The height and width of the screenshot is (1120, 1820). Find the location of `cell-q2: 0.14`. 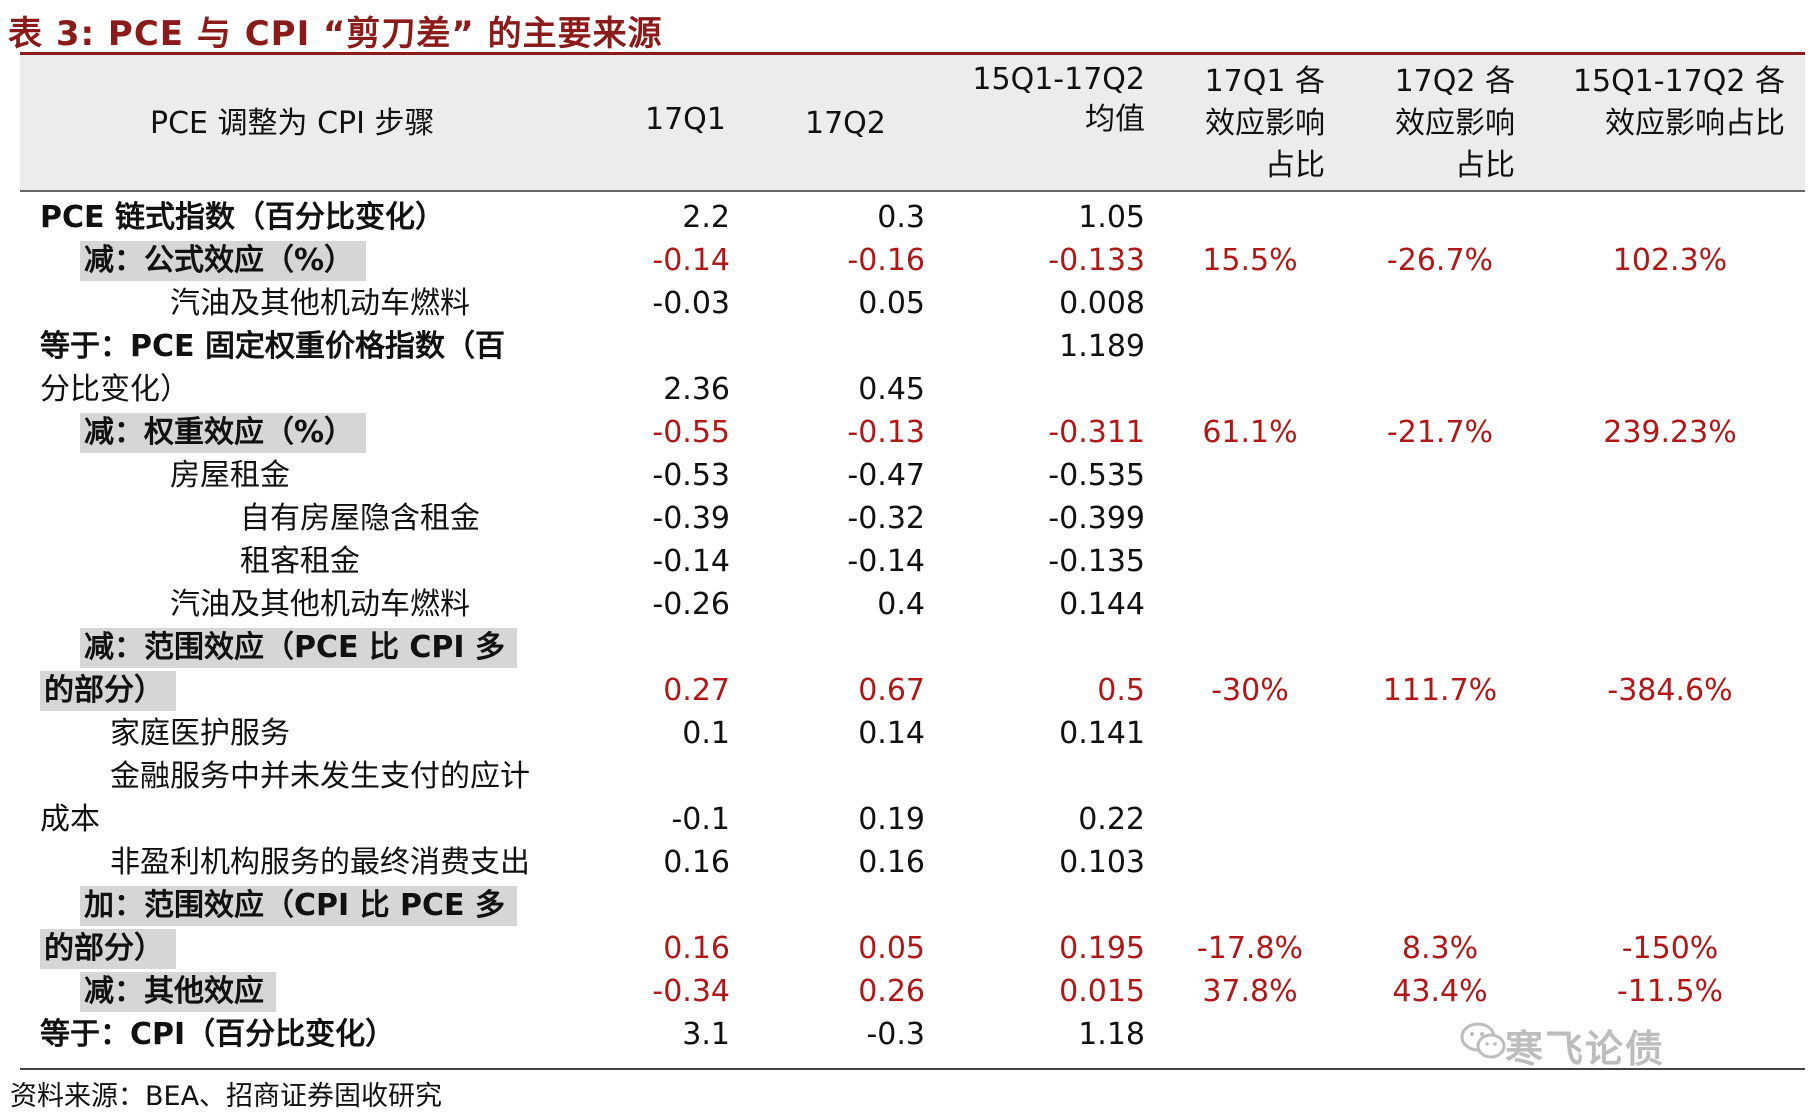

cell-q2: 0.14 is located at coordinates (891, 733).